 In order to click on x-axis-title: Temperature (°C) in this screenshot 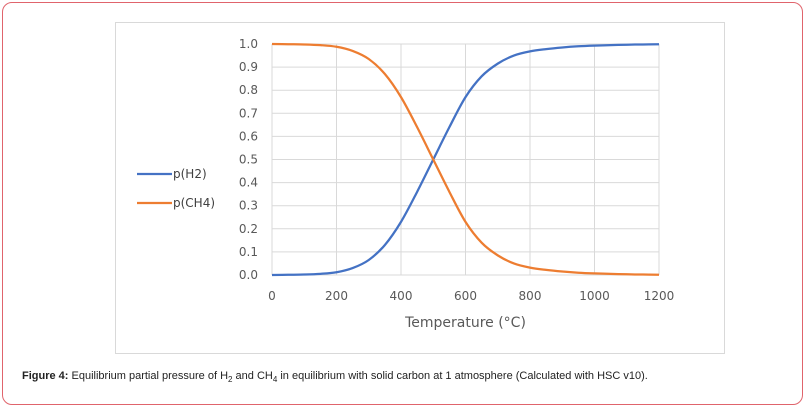, I will do `click(465, 323)`.